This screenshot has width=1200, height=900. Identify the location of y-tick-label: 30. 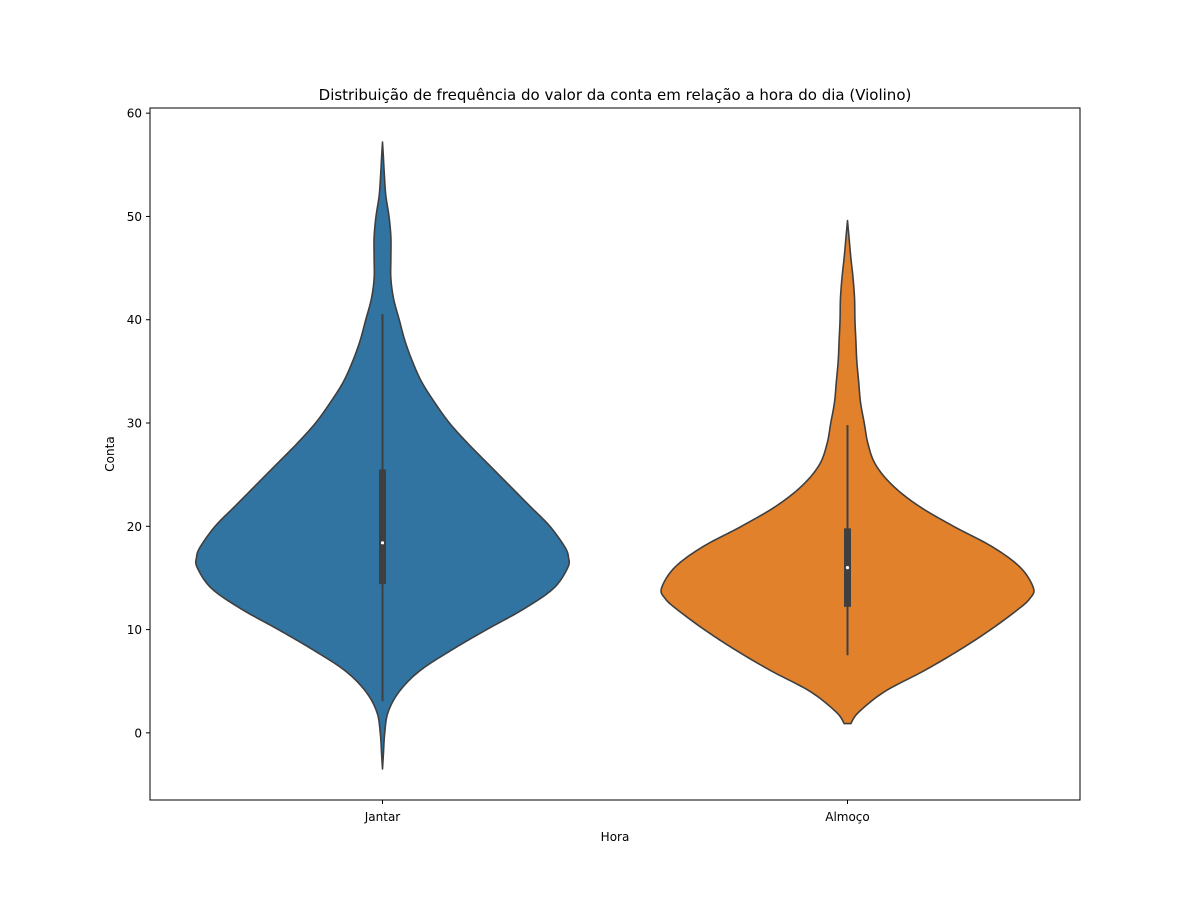
(134, 424).